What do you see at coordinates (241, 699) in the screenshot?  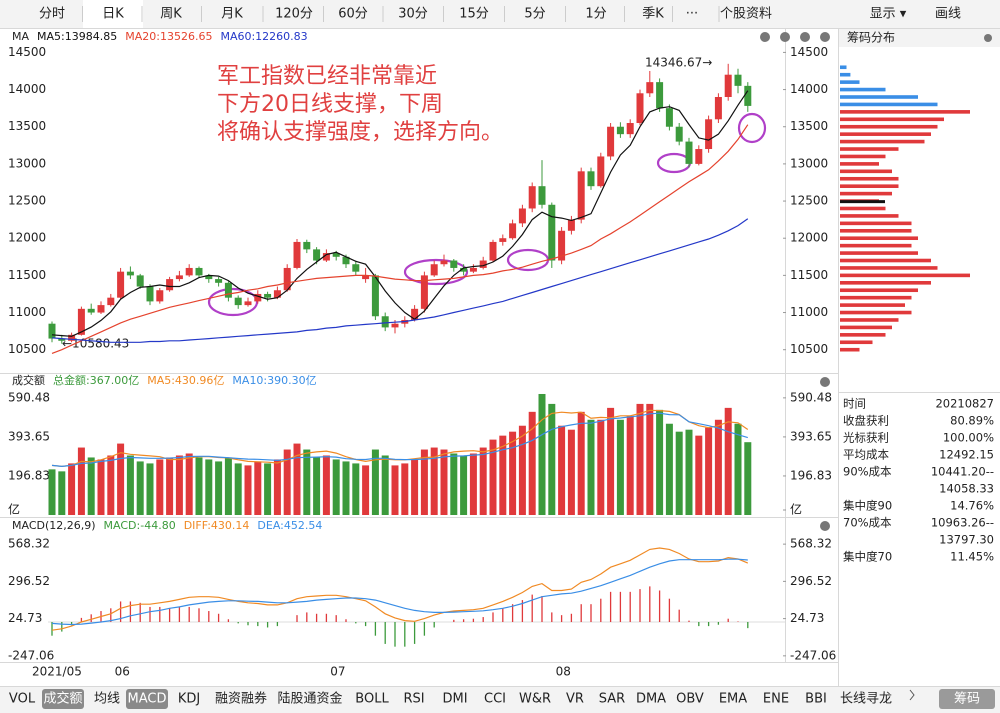 I see `bottom-tab: 融资融券` at bounding box center [241, 699].